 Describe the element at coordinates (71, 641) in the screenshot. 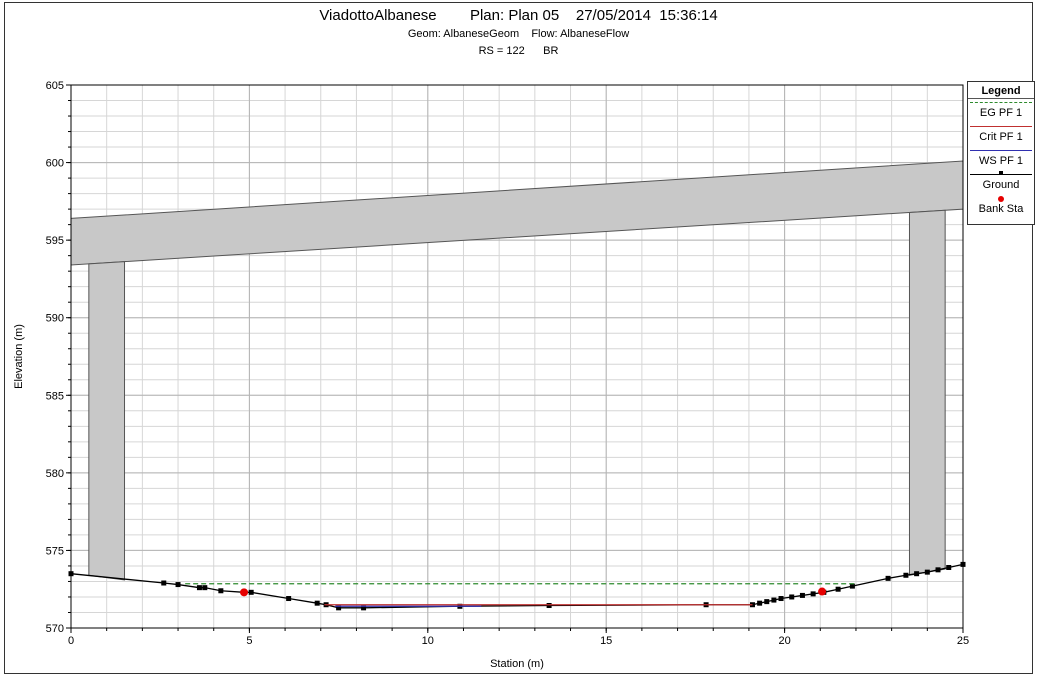

I see `x-tick-label: 0` at that location.